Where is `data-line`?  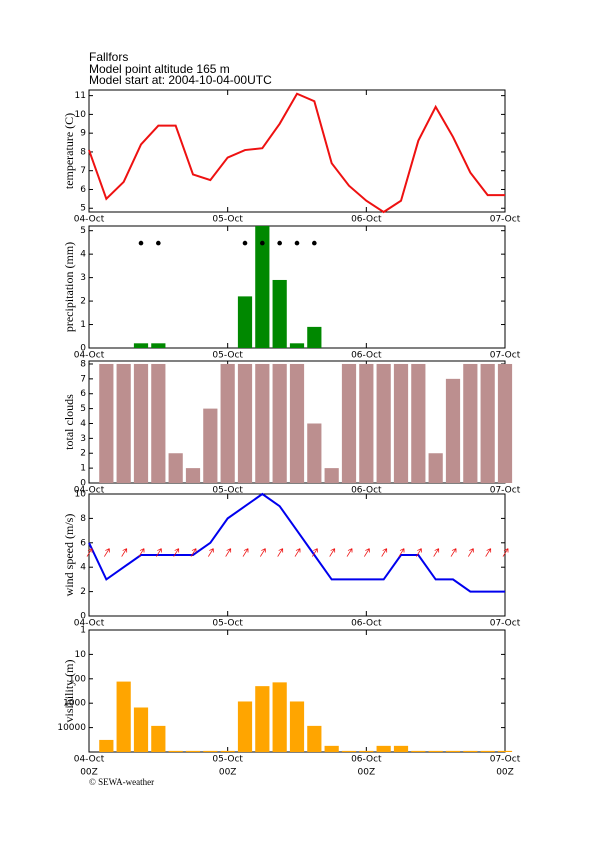 data-line is located at coordinates (296, 153).